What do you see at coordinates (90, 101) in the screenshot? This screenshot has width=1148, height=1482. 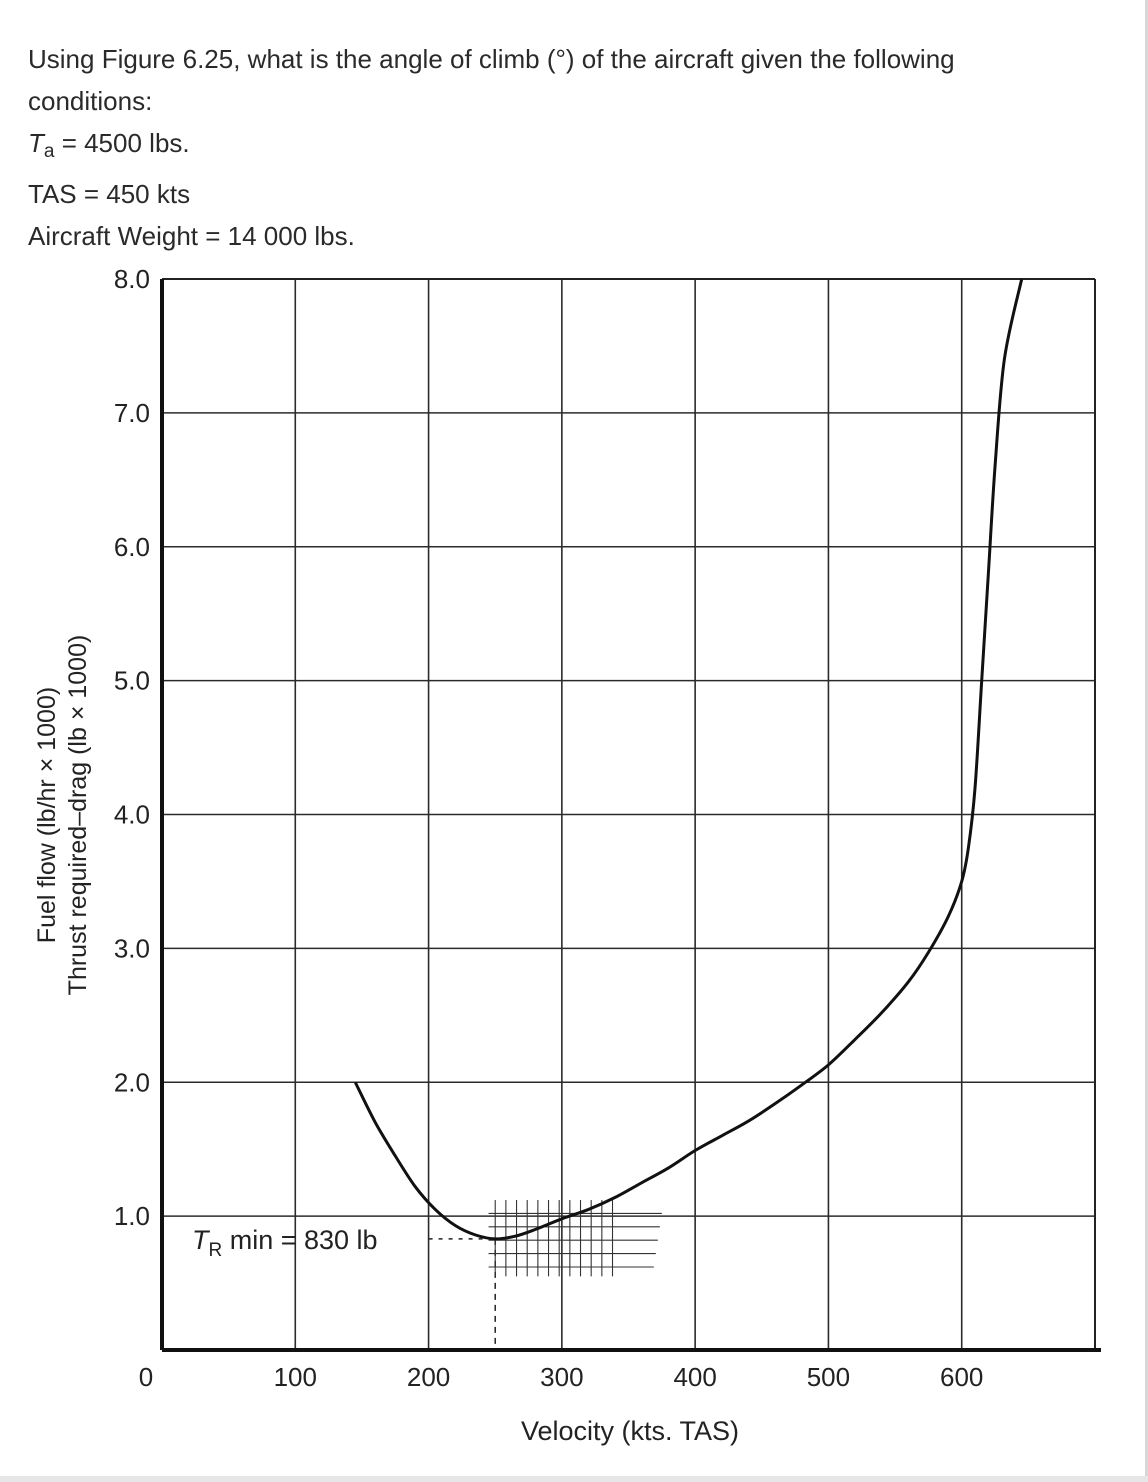 I see `question-line-2: conditions:` at bounding box center [90, 101].